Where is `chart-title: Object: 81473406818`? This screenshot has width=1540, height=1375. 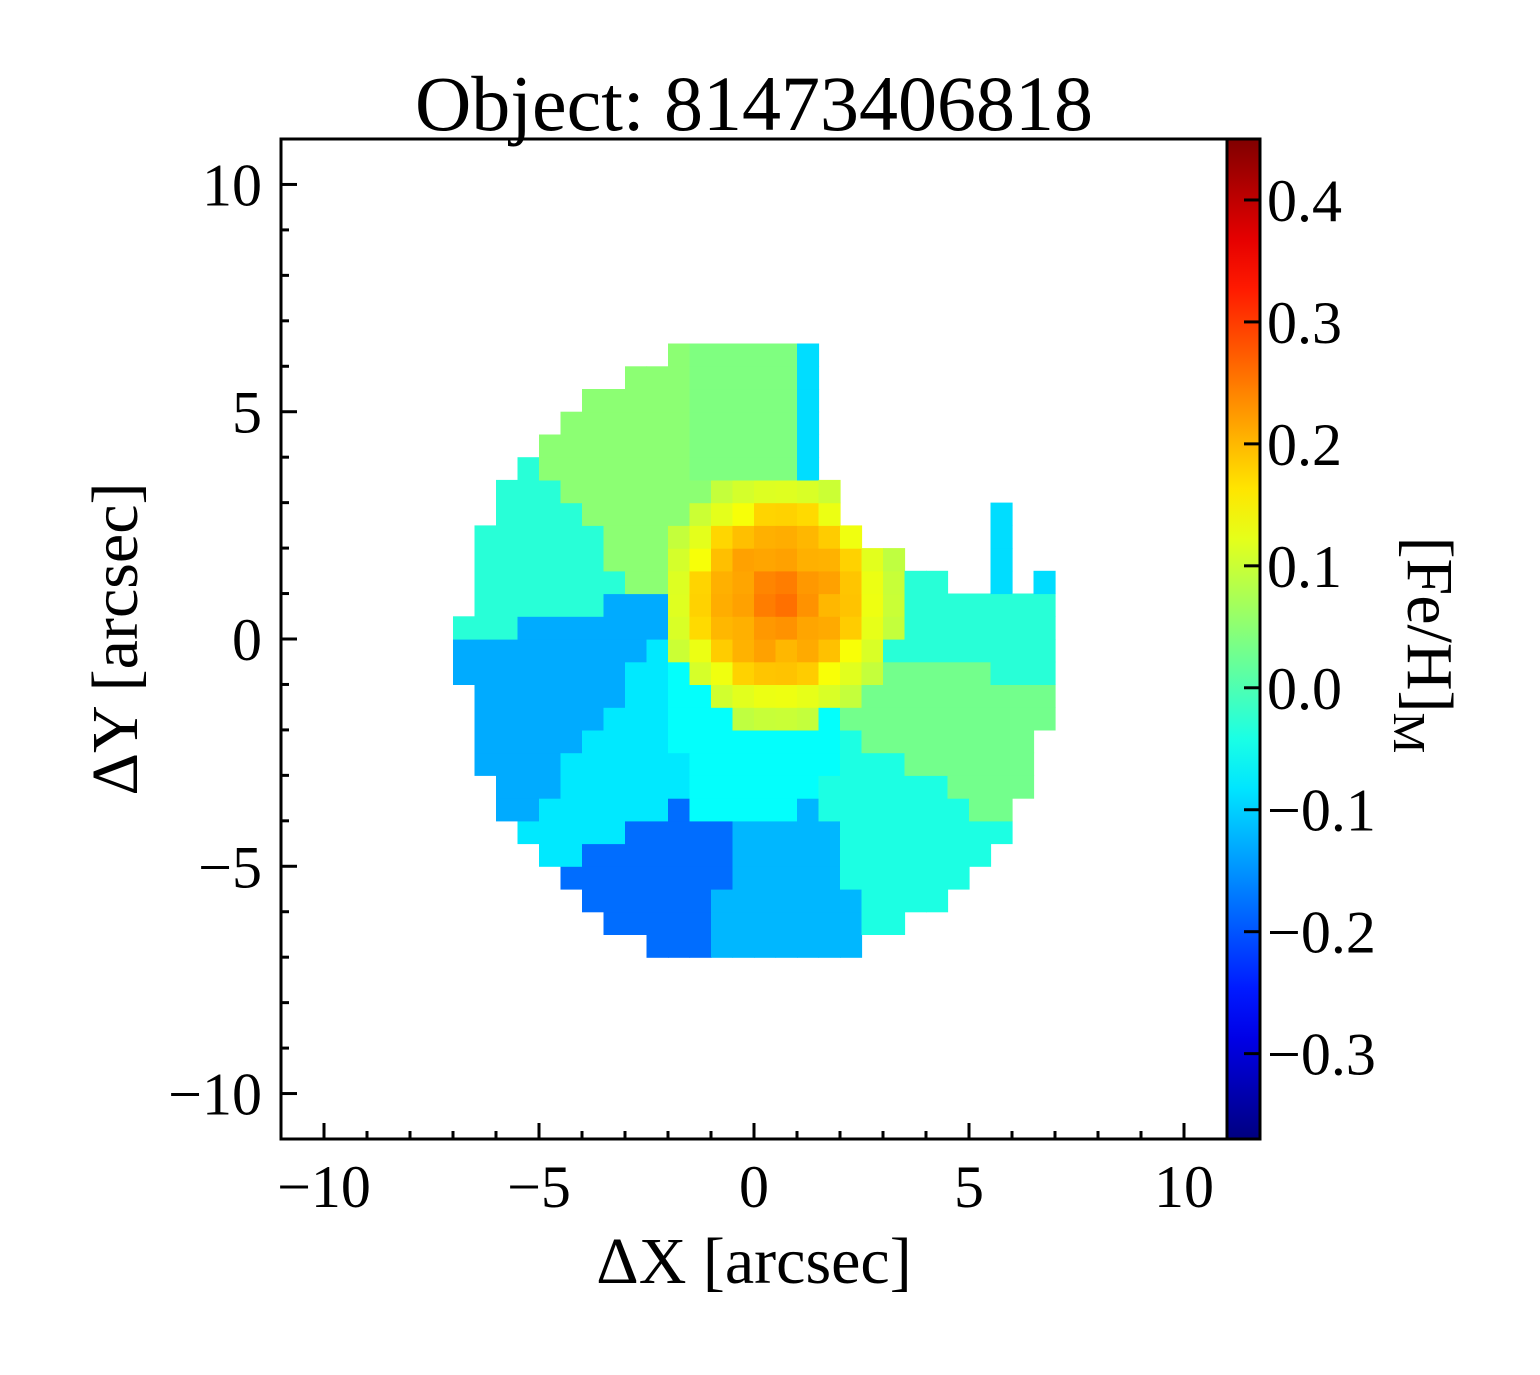
chart-title: Object: 81473406818 is located at coordinates (754, 103).